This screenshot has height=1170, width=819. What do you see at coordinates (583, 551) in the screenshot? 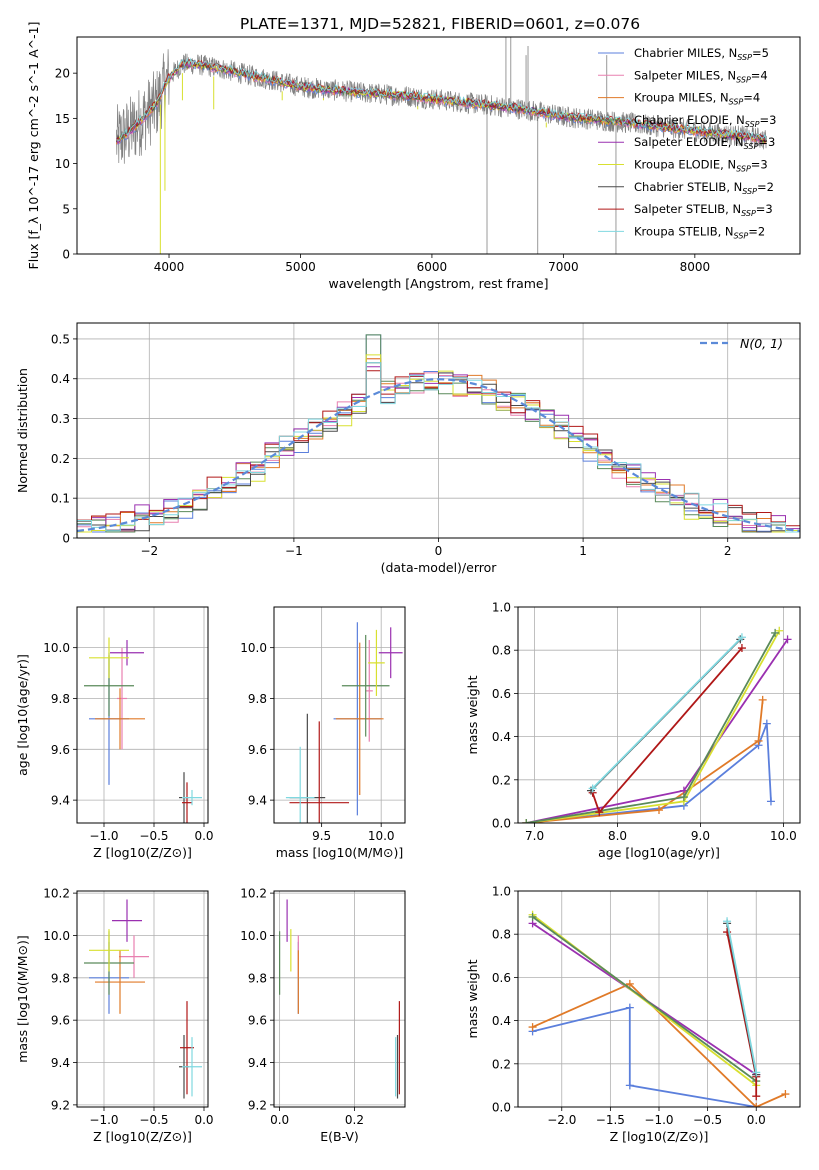
I see `x-tick-label: 1` at bounding box center [583, 551].